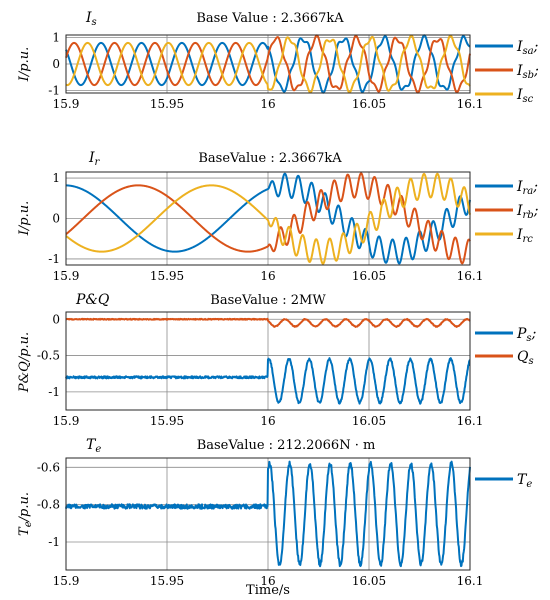  I want to click on series-line-ps, so click(268, 381).